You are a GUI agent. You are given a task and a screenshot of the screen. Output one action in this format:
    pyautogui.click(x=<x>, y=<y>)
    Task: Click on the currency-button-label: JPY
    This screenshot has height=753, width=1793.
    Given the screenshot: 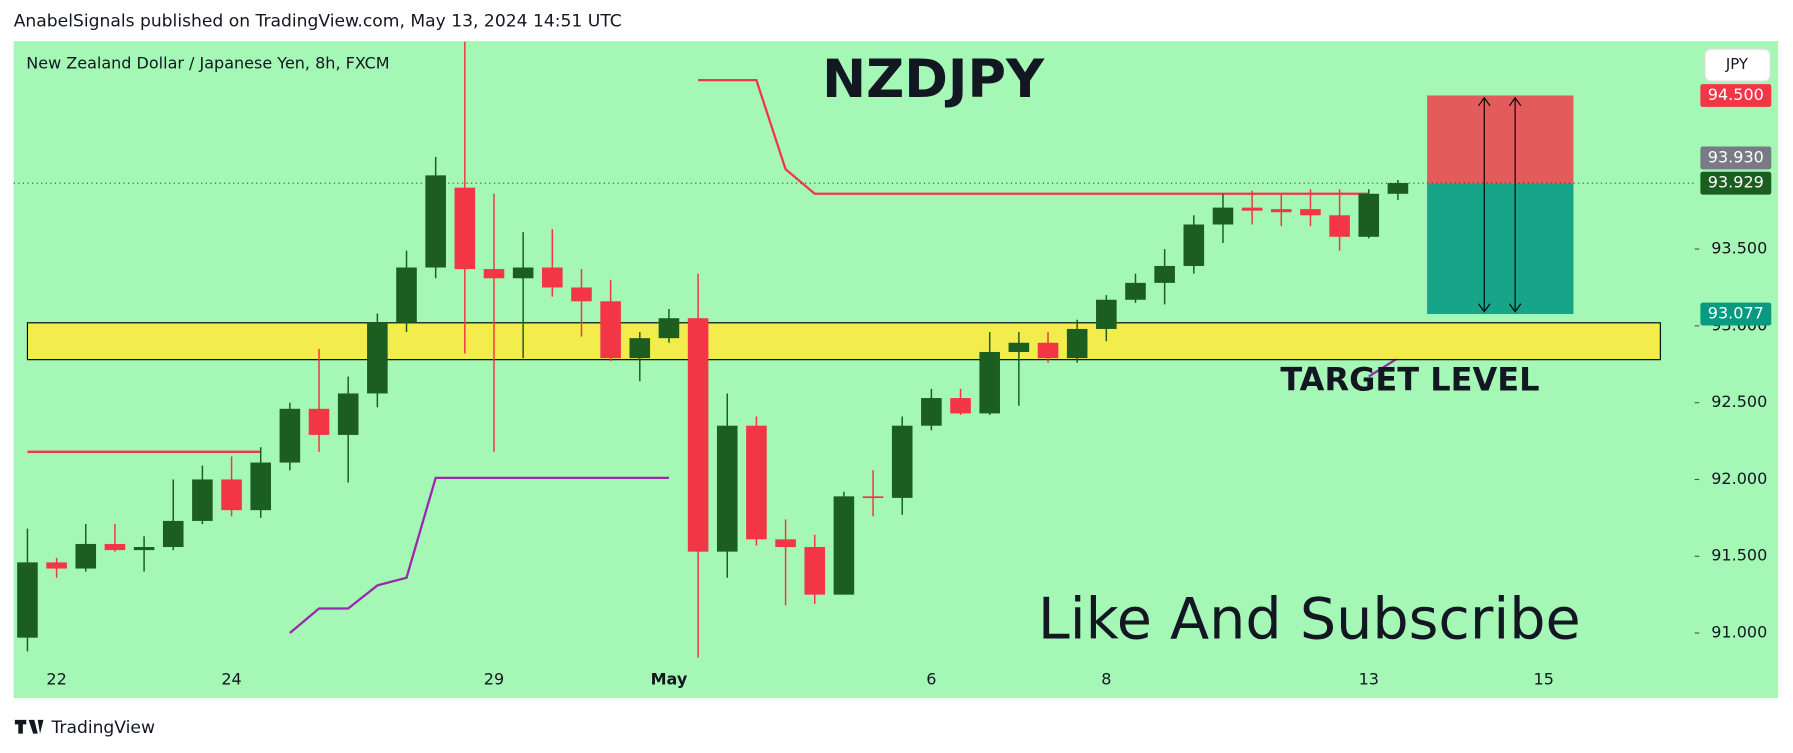 What is the action you would take?
    pyautogui.click(x=1737, y=64)
    